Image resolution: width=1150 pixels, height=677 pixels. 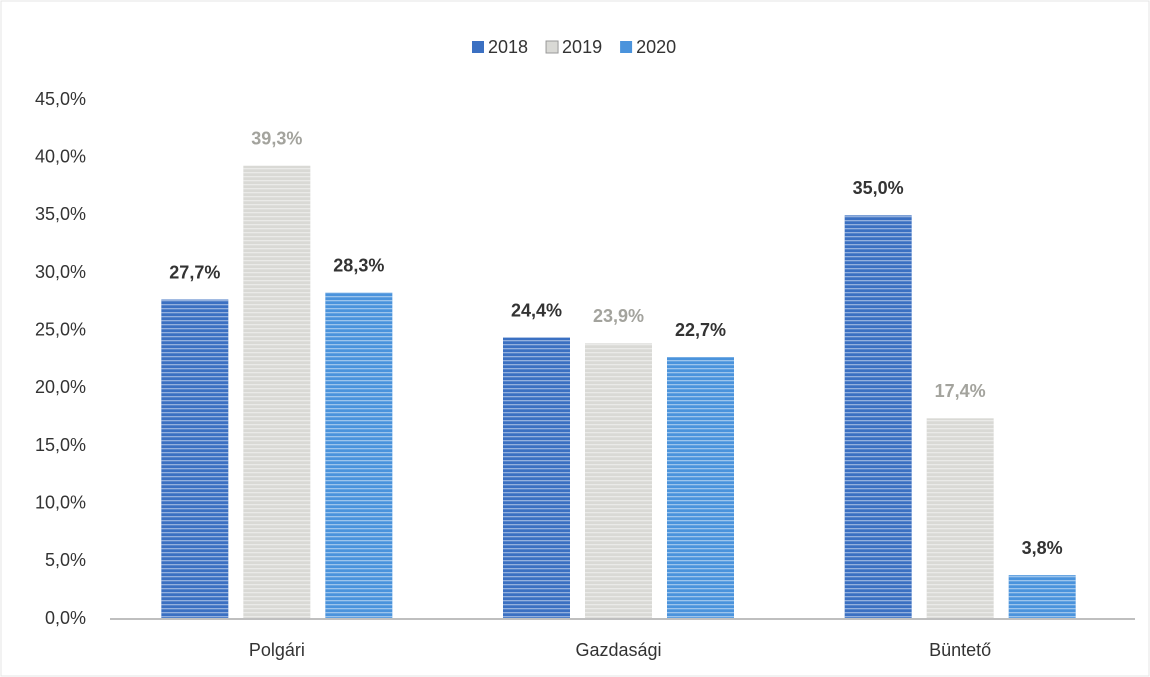 What do you see at coordinates (960, 650) in the screenshot?
I see `x-tick-label: Büntető` at bounding box center [960, 650].